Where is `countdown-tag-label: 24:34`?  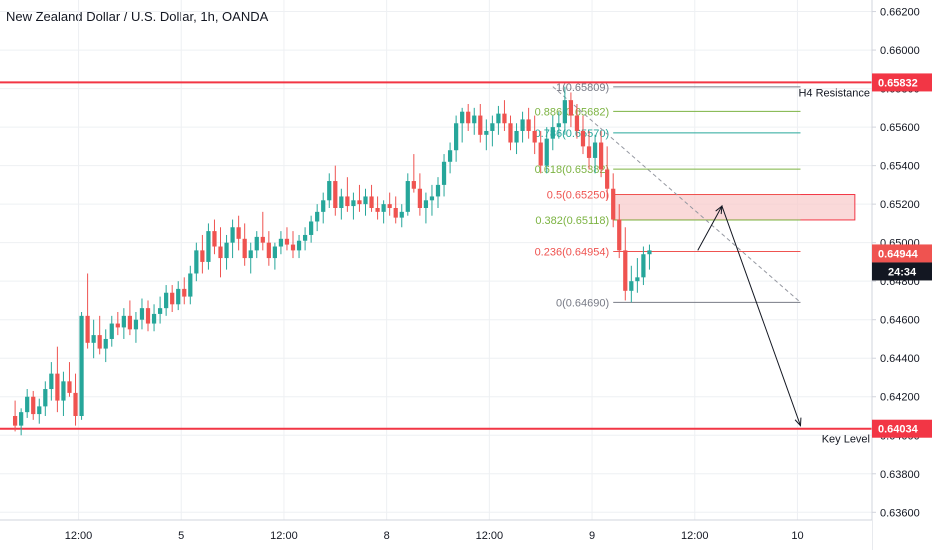
countdown-tag-label: 24:34 is located at coordinates (902, 272).